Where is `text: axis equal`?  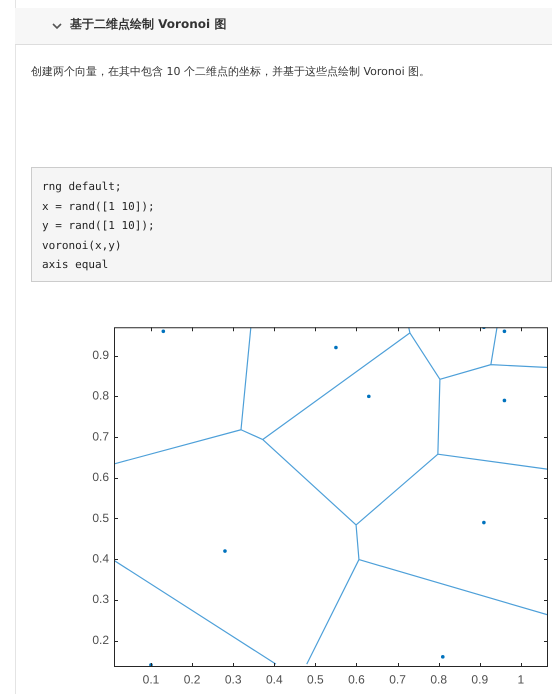 text: axis equal is located at coordinates (76, 265).